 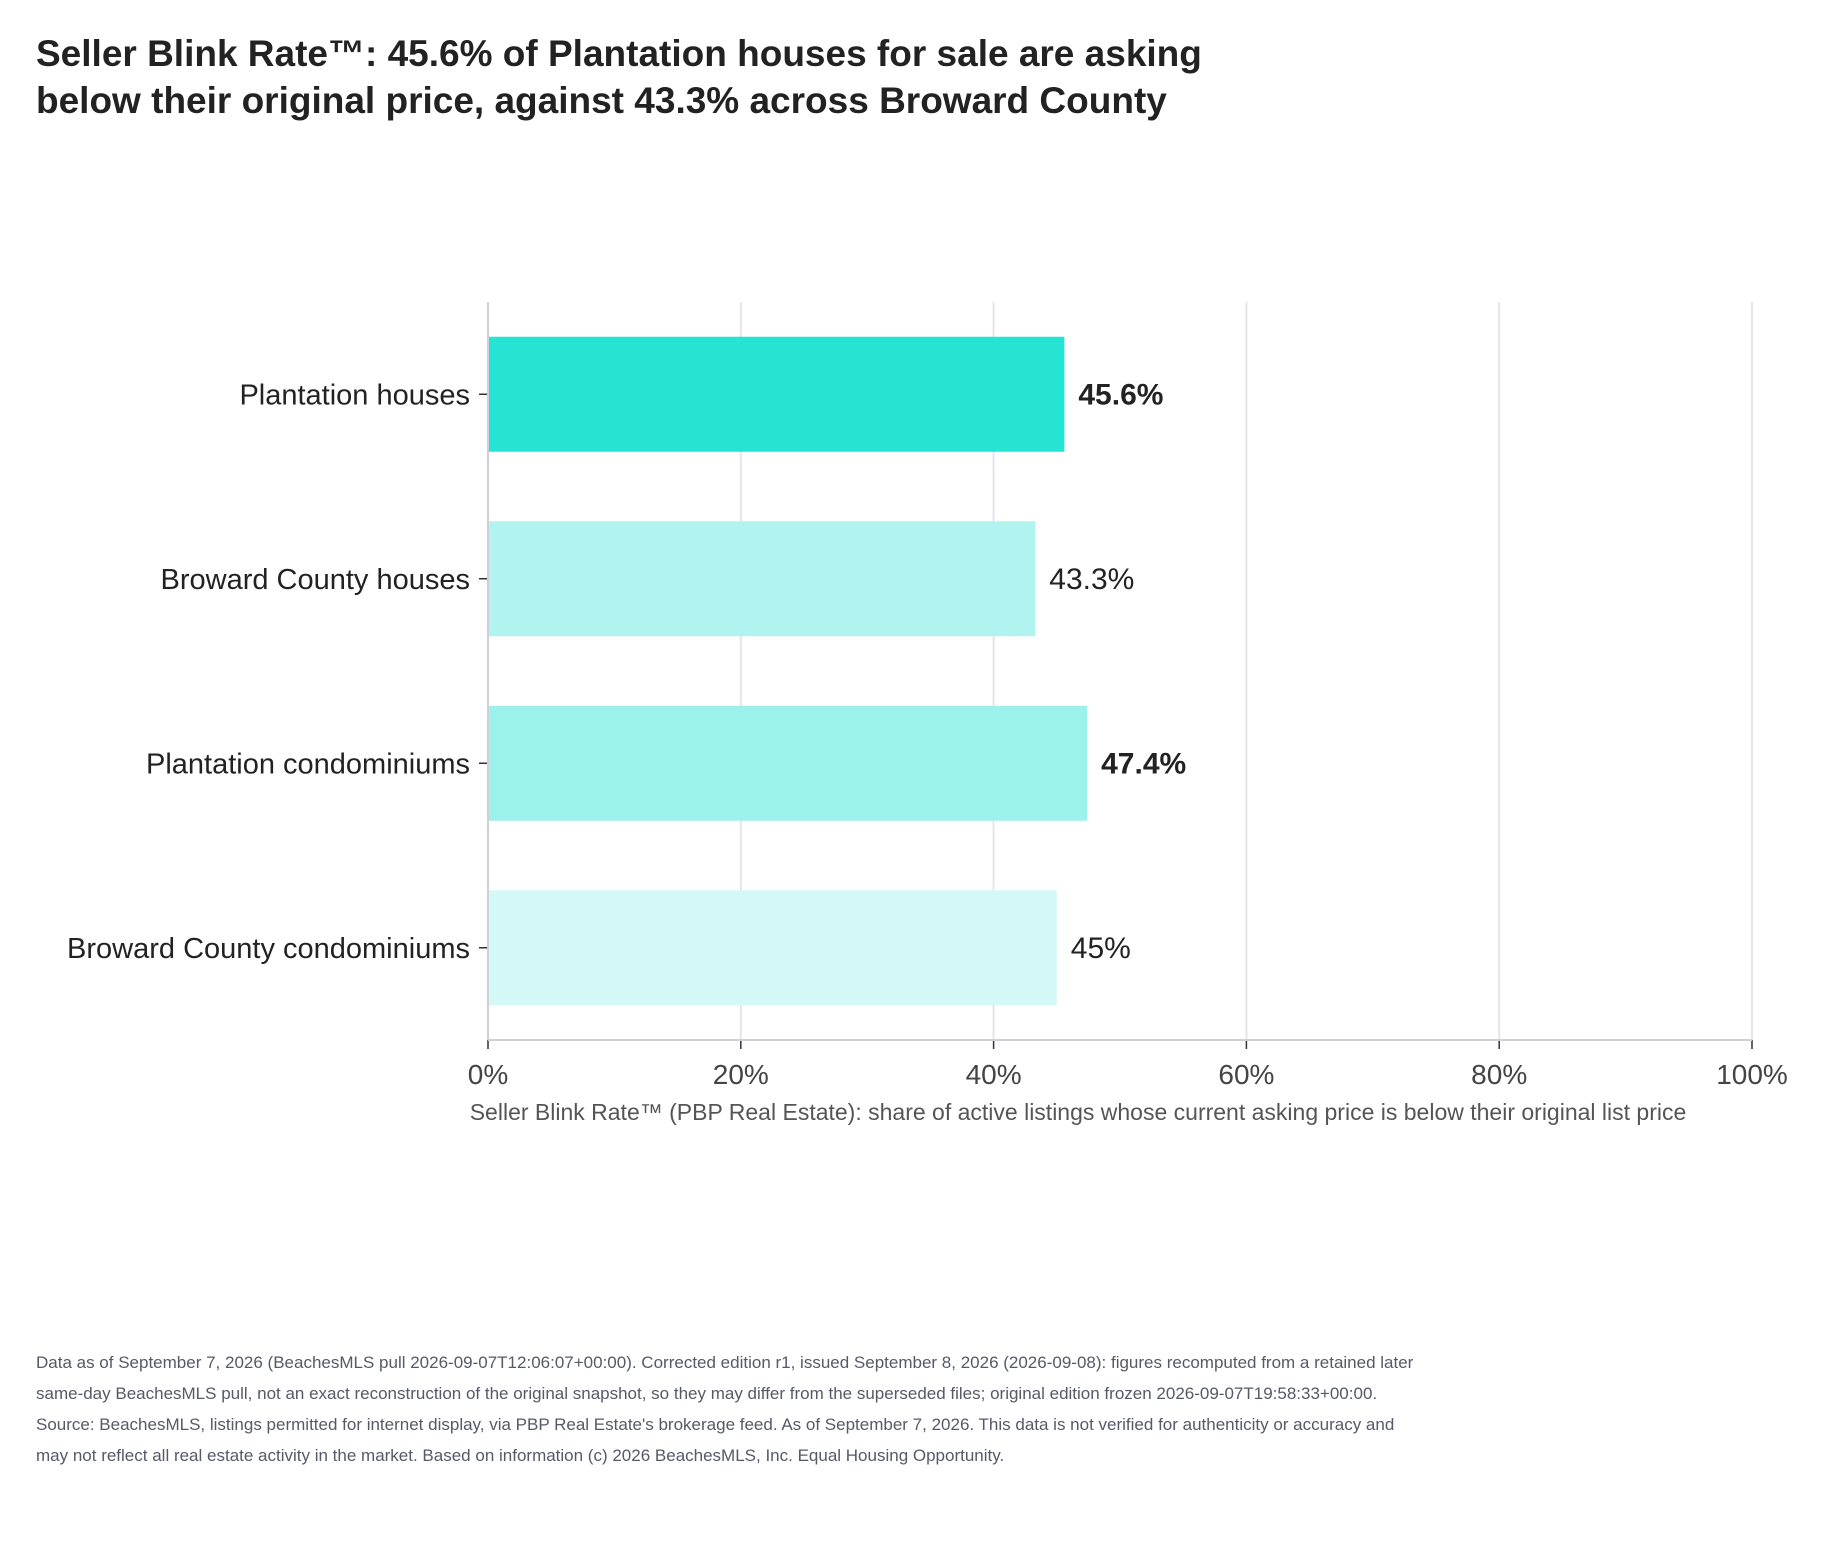 What do you see at coordinates (1143, 763) in the screenshot?
I see `value-label: 47.4%` at bounding box center [1143, 763].